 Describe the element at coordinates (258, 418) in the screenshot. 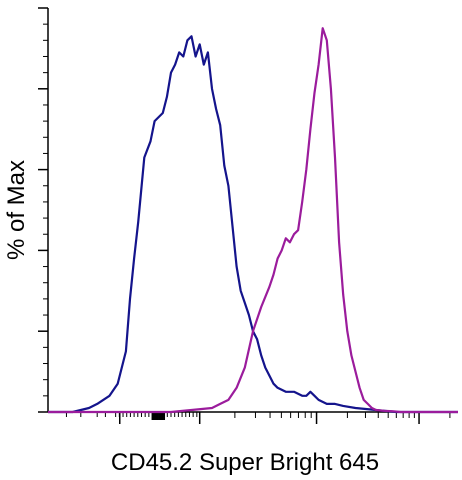

I see `x-axis-ticks` at that location.